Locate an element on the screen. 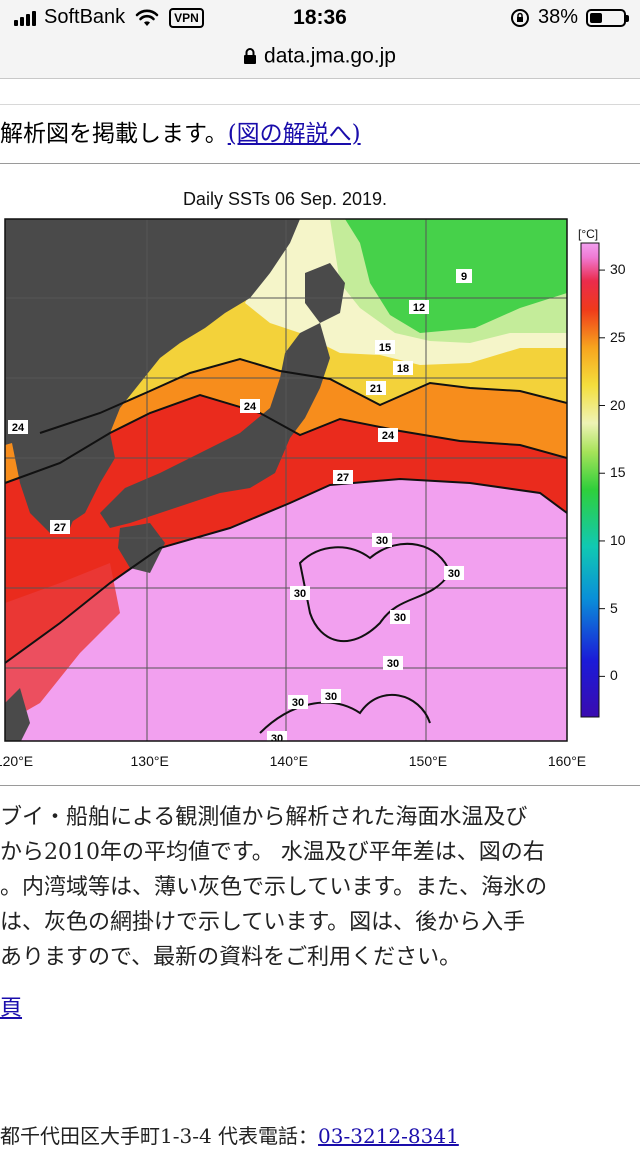 The height and width of the screenshot is (1149, 640). x-tick-label: 130°E is located at coordinates (149, 761).